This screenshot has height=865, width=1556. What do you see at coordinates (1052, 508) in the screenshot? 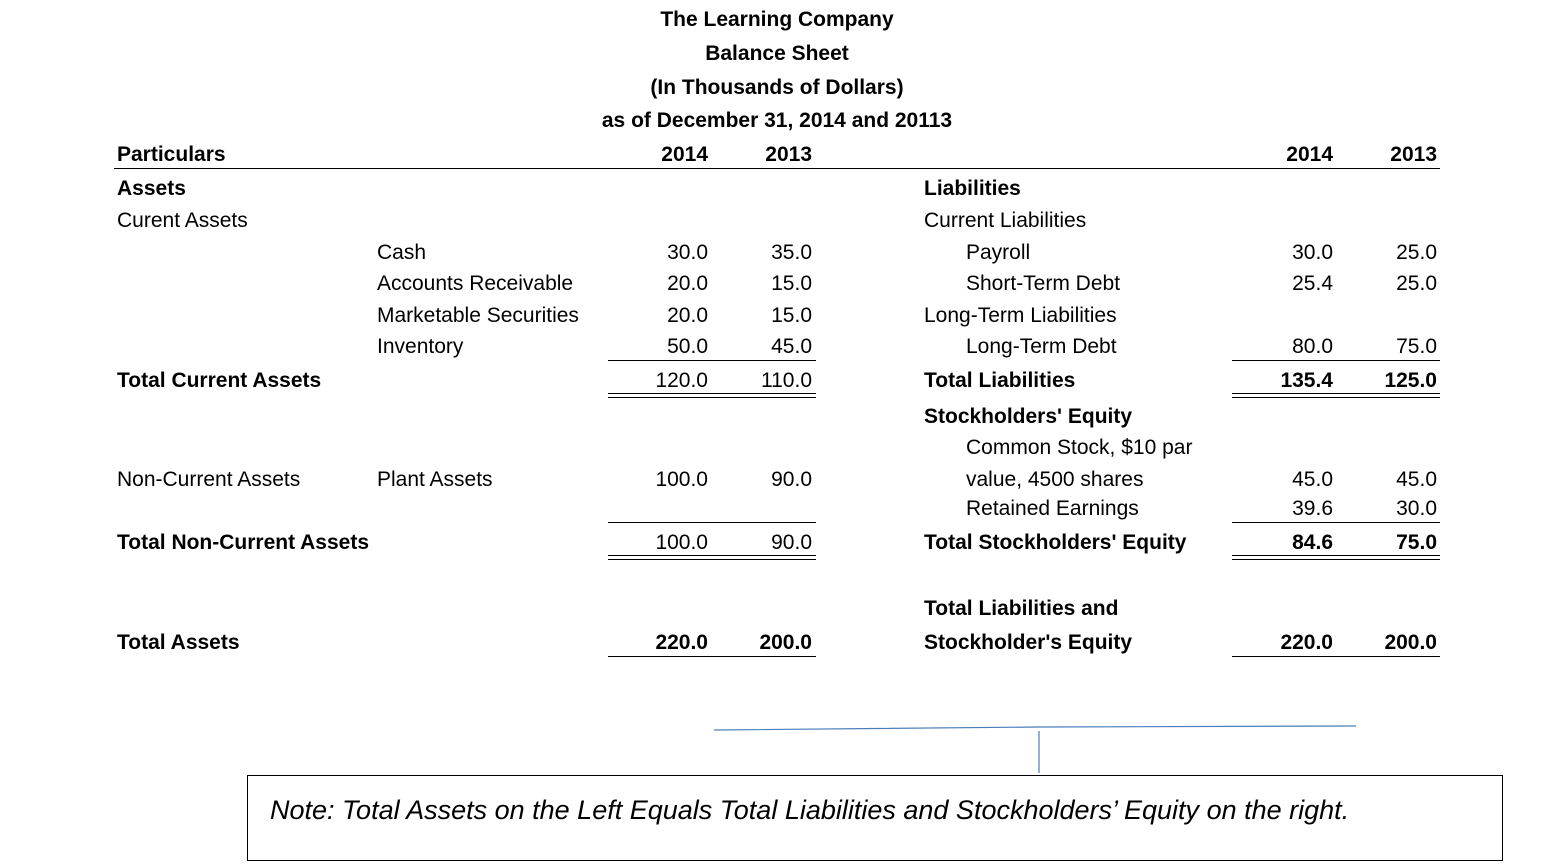
I see `retained-earnings-label: Retained Earnings` at bounding box center [1052, 508].